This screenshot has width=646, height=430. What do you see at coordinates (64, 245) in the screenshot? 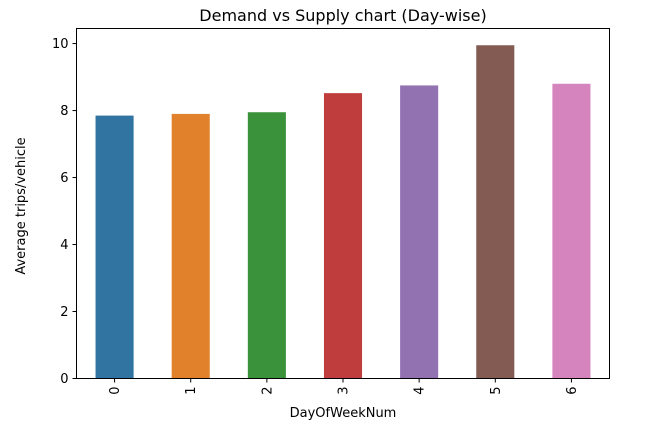
I see `y-tick-label: 4` at bounding box center [64, 245].